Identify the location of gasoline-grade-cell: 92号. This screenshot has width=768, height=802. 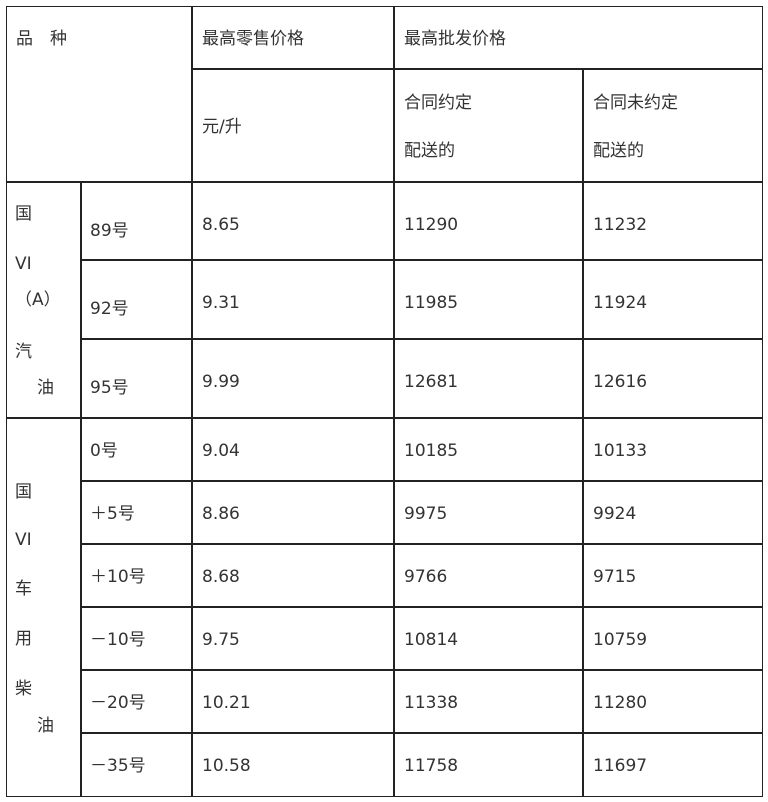
(136, 299).